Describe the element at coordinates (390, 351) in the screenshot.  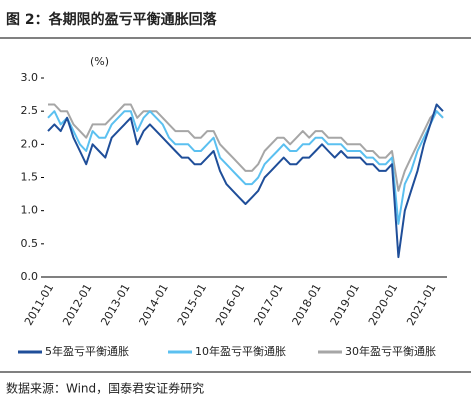
I see `legend-label: 30年盈亏平衡通胀` at that location.